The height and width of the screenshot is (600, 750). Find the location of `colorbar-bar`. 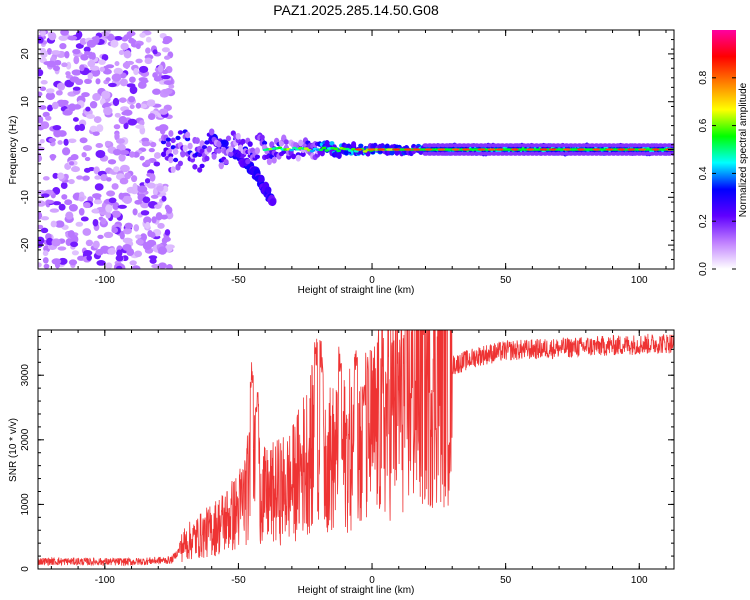

colorbar-bar is located at coordinates (724, 149).